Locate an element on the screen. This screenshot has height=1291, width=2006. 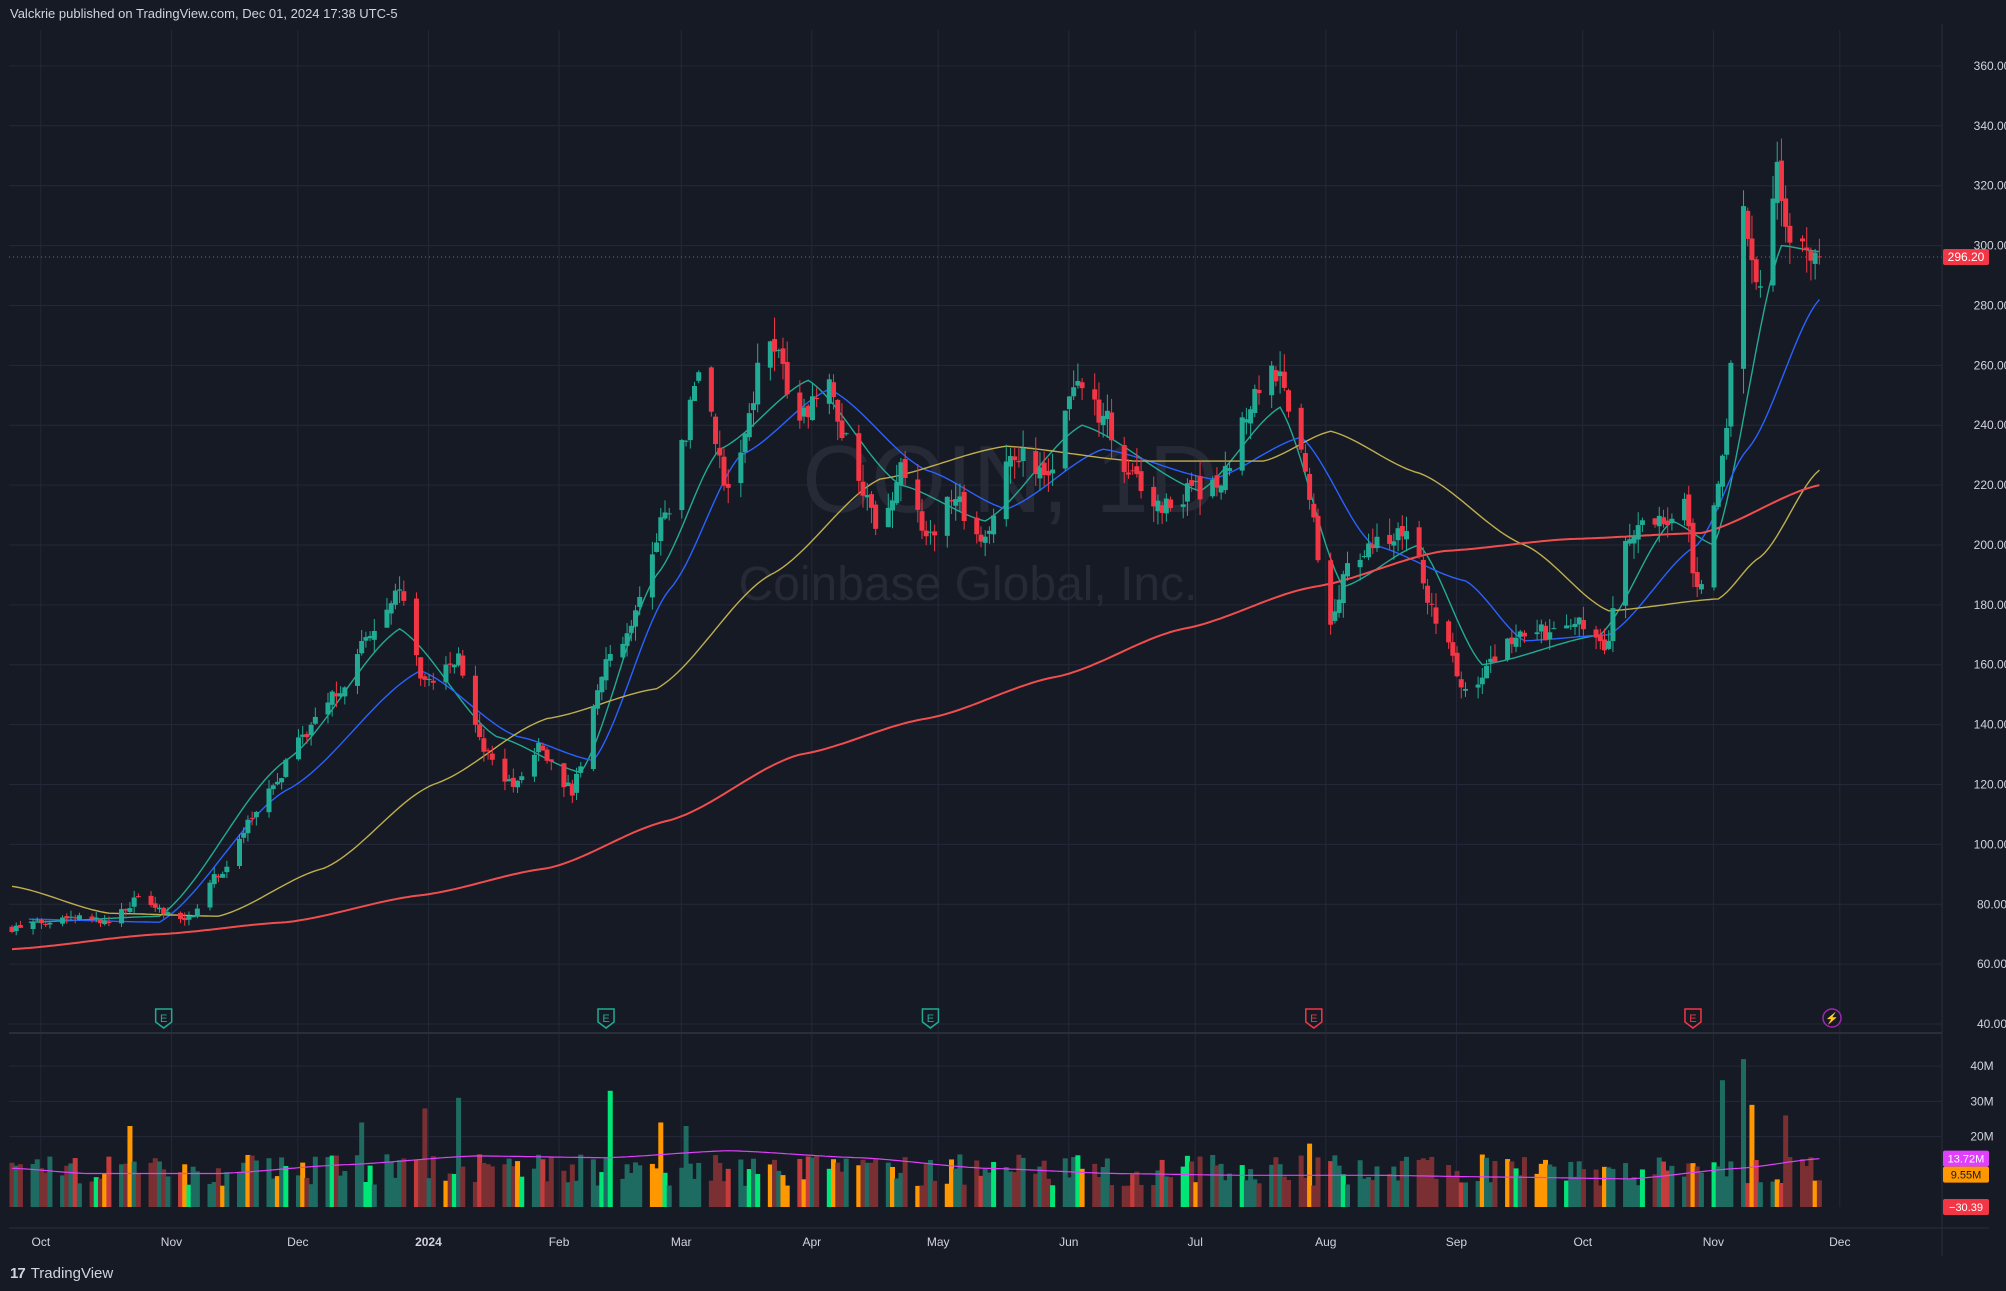
dividend-marker-icon is located at coordinates (1832, 1018).